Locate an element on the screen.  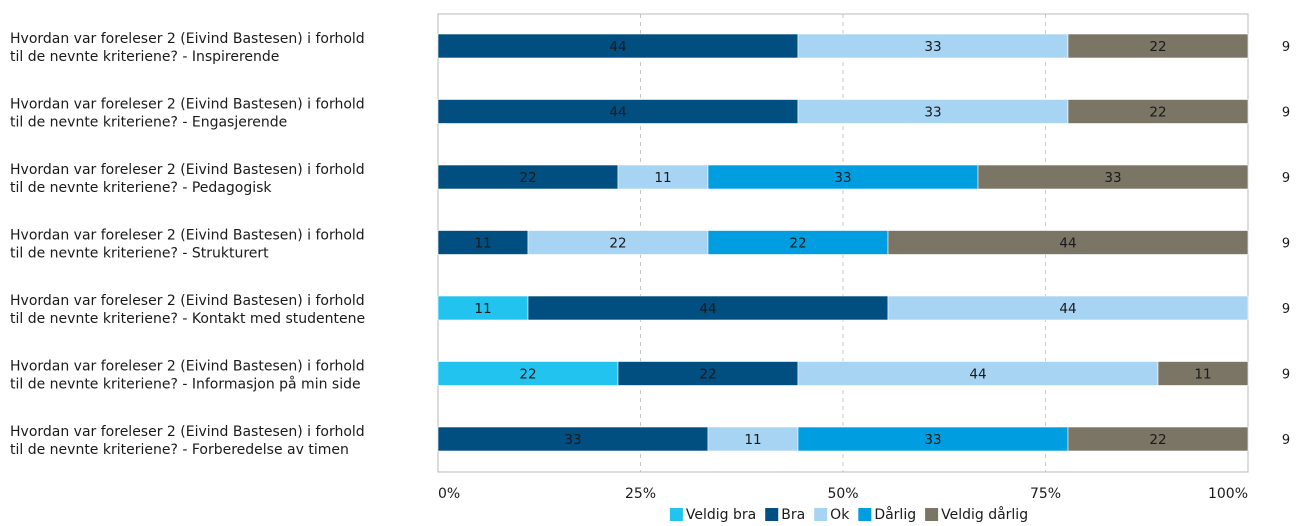
legend: Veldig bra Bra Ok Dårlig Veldig dårlig is located at coordinates (848, 514).